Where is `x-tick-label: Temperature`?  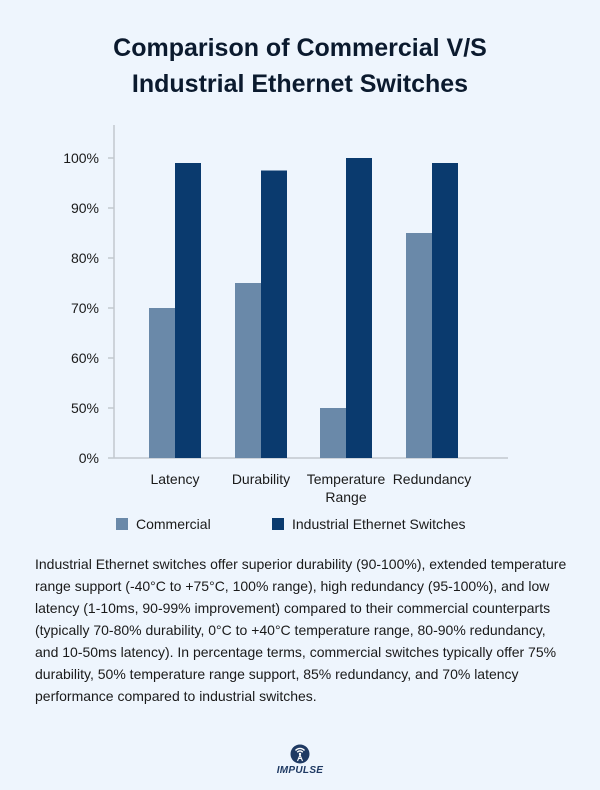
x-tick-label: Temperature is located at coordinates (346, 479).